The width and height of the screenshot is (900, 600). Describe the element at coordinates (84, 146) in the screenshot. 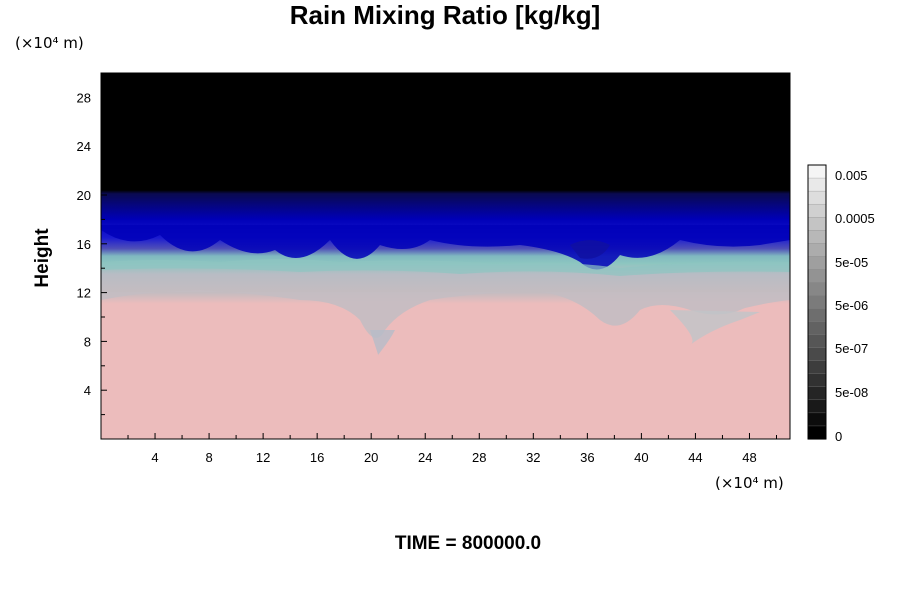

I see `y-tick-label: 24` at that location.